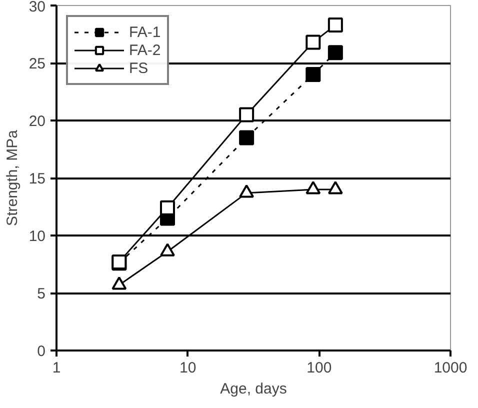  What do you see at coordinates (37, 8) in the screenshot?
I see `y-tick-label: 30` at bounding box center [37, 8].